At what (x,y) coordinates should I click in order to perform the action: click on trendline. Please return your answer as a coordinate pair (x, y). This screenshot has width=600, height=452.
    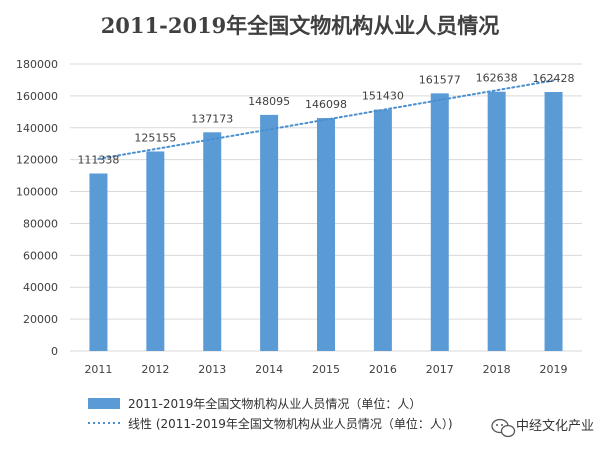
    Looking at the image, I should click on (326, 119).